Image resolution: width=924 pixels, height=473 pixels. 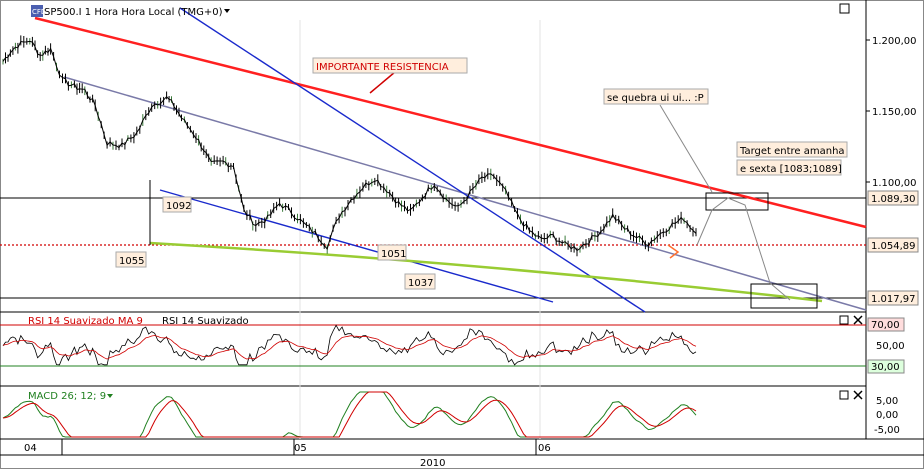 I want to click on rsi-lines, so click(x=349, y=345).